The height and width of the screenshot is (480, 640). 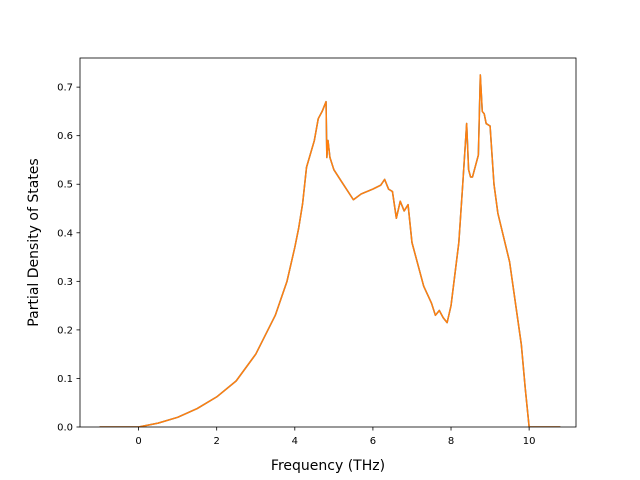 What do you see at coordinates (217, 441) in the screenshot?
I see `x-tick-label: 2` at bounding box center [217, 441].